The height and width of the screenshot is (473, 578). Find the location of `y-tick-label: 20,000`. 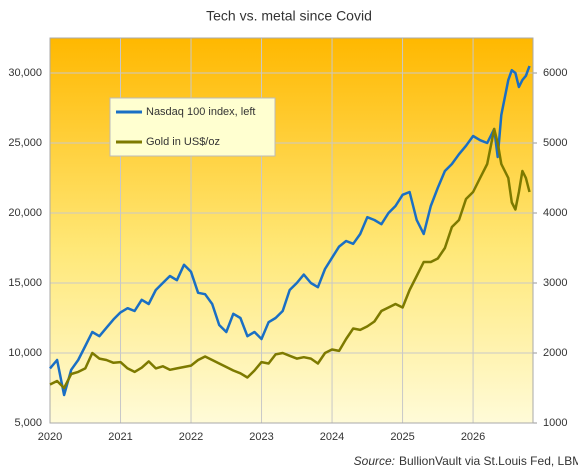

y-tick-label: 20,000 is located at coordinates (25, 213).